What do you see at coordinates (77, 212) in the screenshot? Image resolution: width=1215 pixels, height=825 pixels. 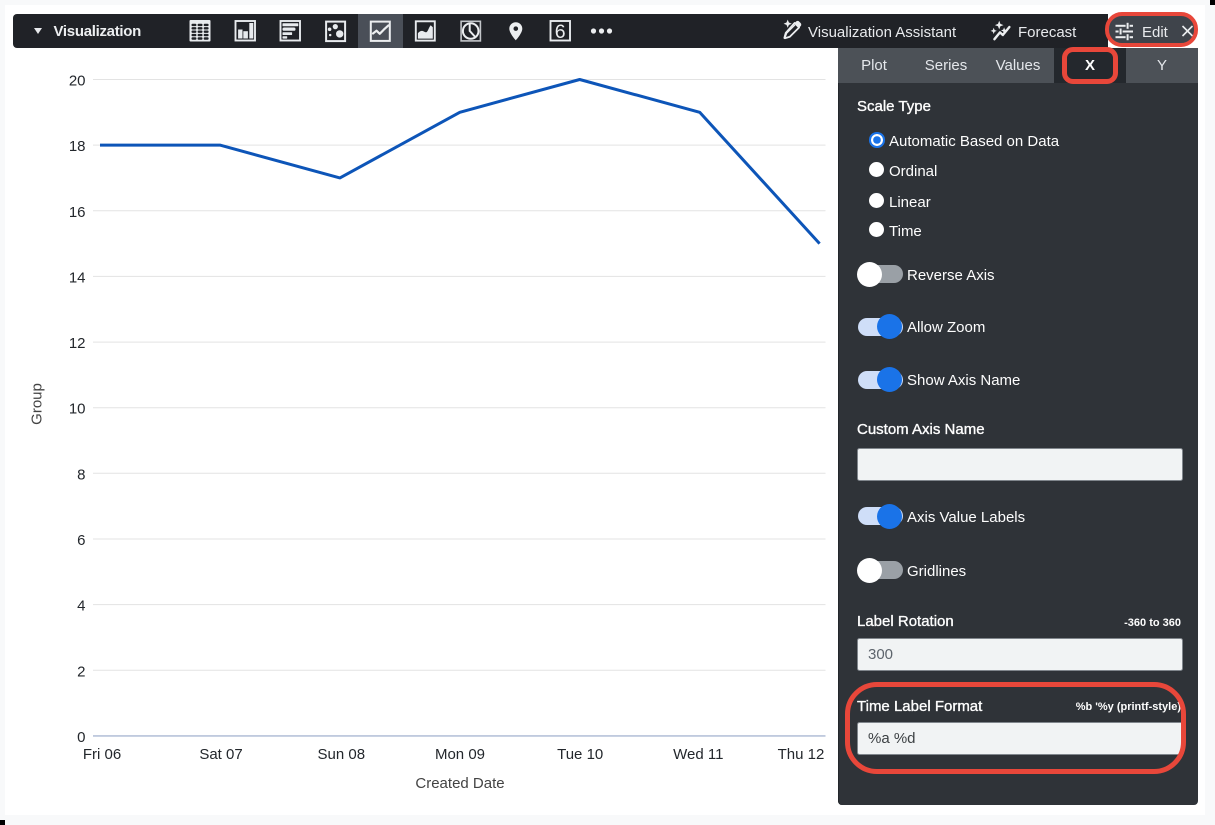 I see `svg-text: 16` at bounding box center [77, 212].